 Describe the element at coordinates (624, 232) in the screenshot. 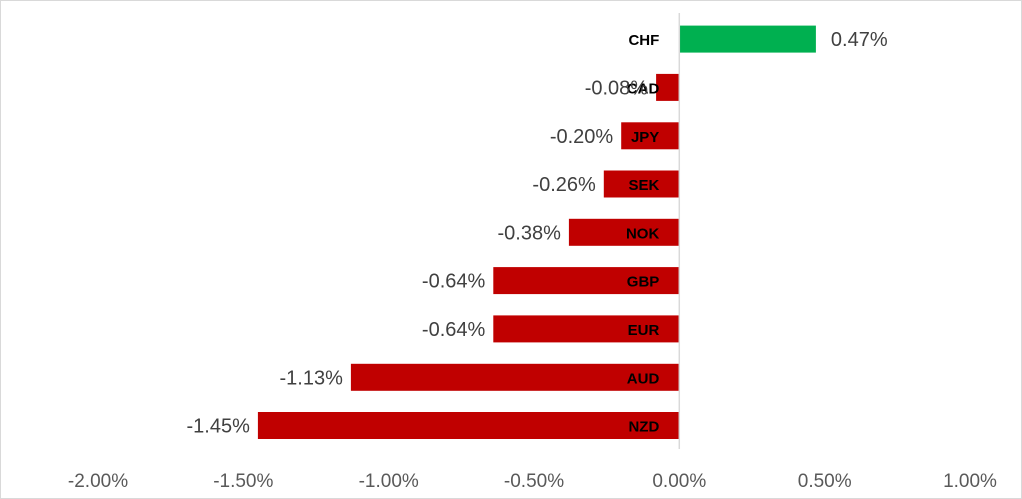

I see `bar-nok` at that location.